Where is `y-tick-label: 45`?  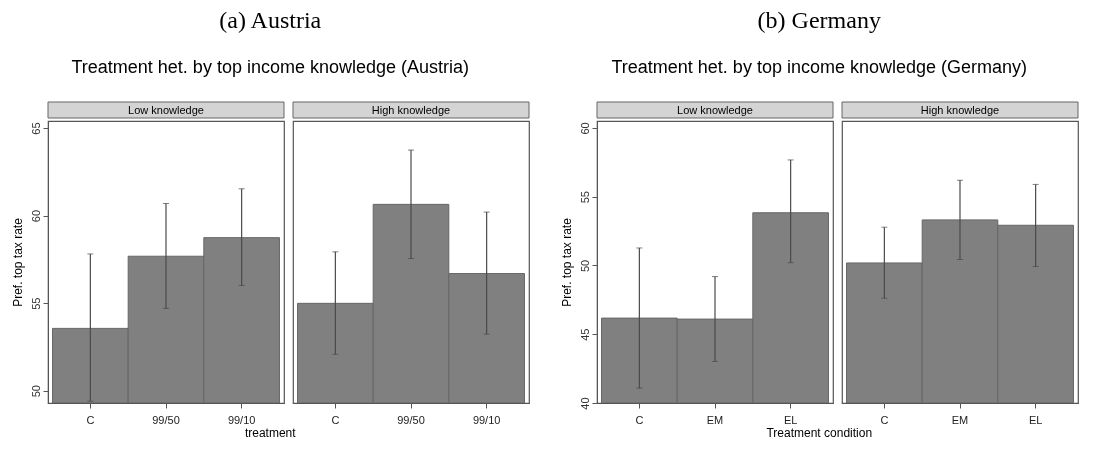
y-tick-label: 45 is located at coordinates (584, 334).